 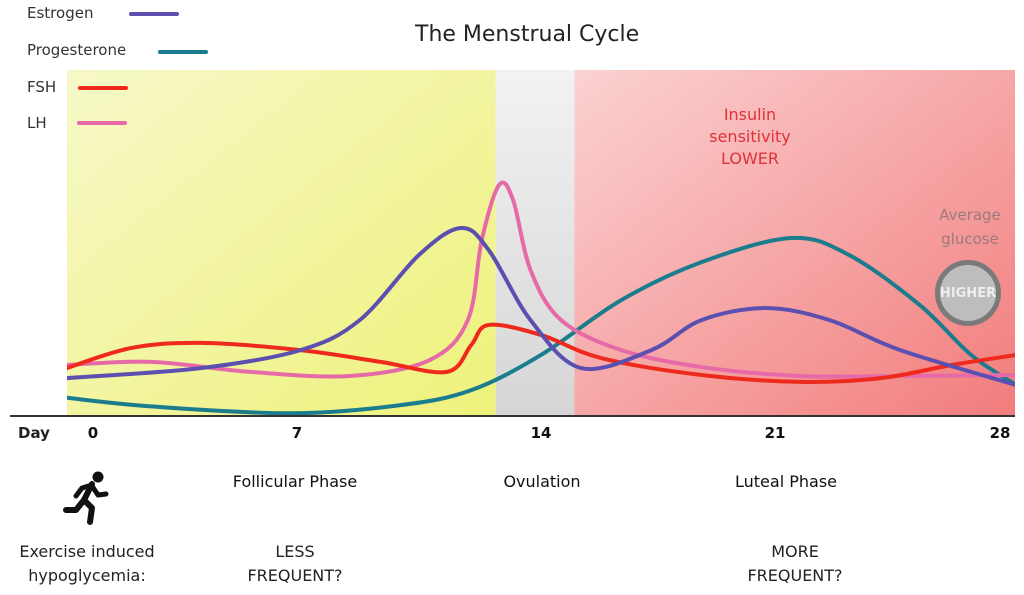 I want to click on x-tick-7: 7, so click(x=297, y=433).